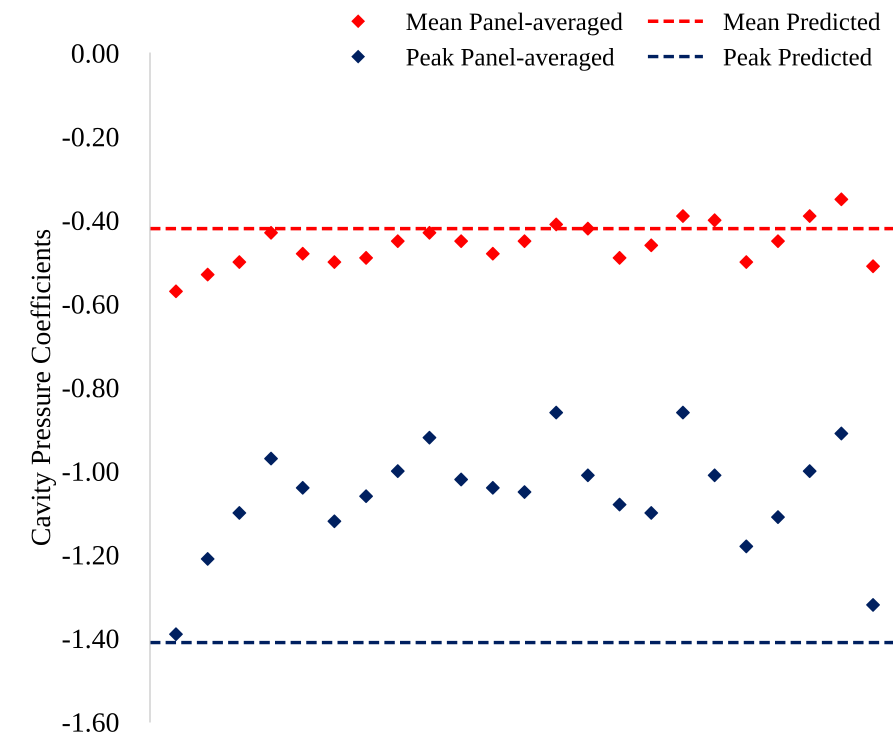 The width and height of the screenshot is (893, 742). I want to click on y-axis-title: Cavity Pressure Coefficients, so click(43, 388).